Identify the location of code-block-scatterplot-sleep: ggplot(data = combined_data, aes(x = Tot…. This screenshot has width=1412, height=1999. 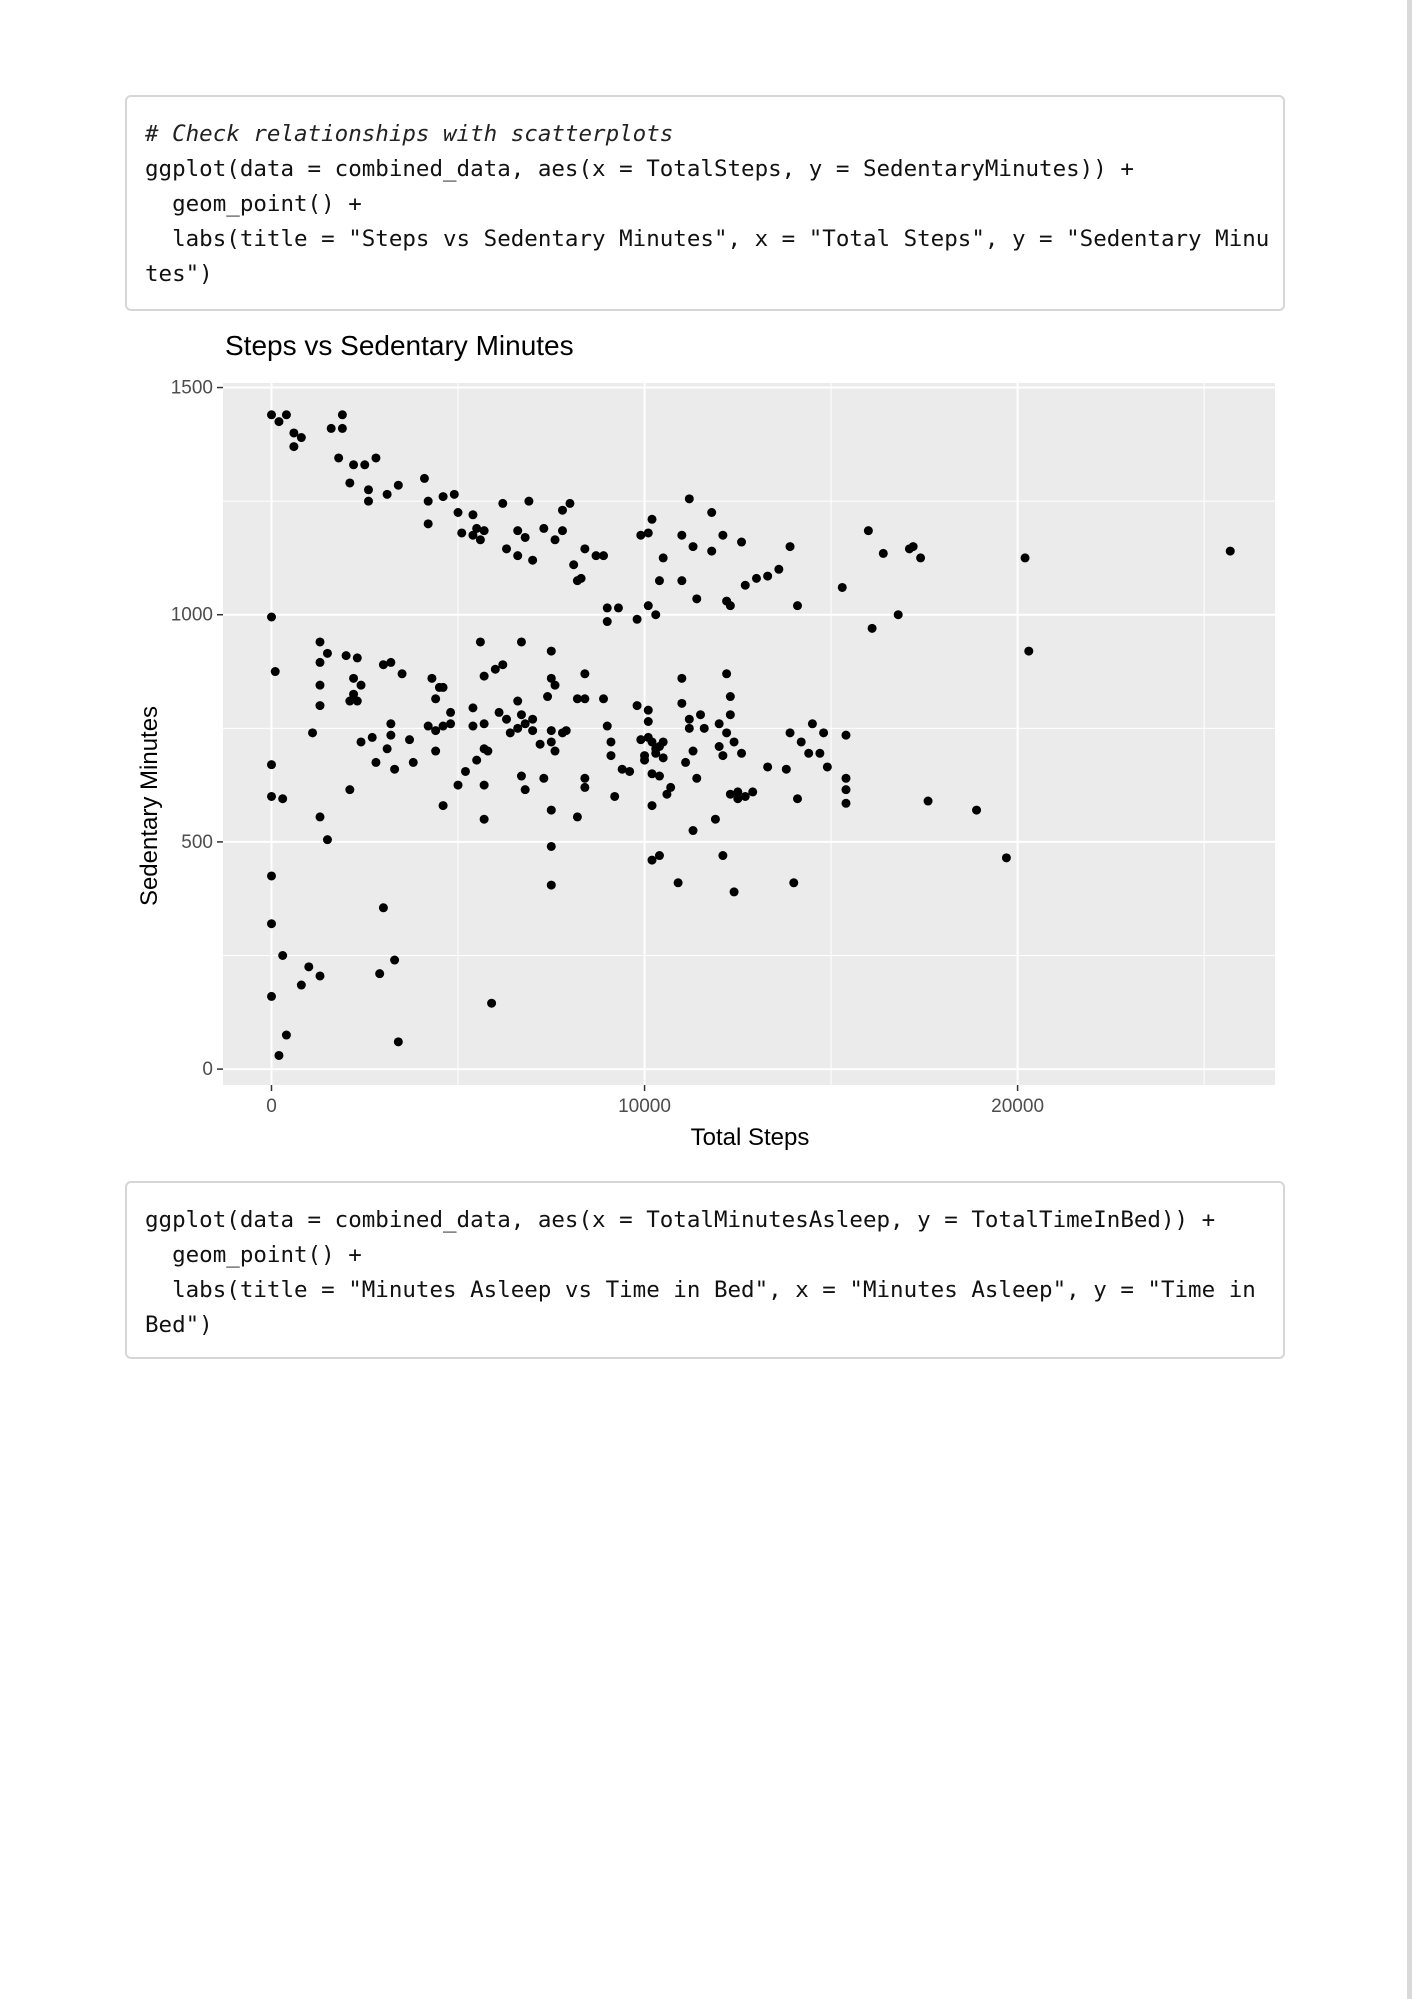
(705, 1270).